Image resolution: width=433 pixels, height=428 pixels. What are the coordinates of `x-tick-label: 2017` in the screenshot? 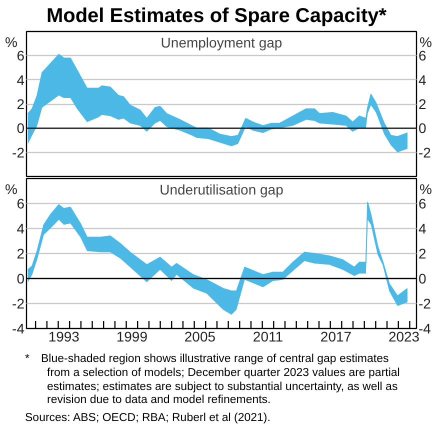 It's located at (336, 336).